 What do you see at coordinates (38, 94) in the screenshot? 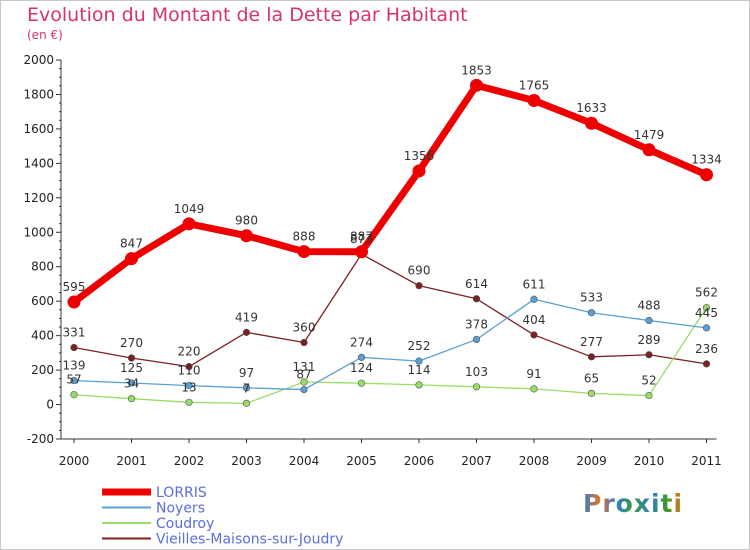
I see `y-tick-label: 1800` at bounding box center [38, 94].